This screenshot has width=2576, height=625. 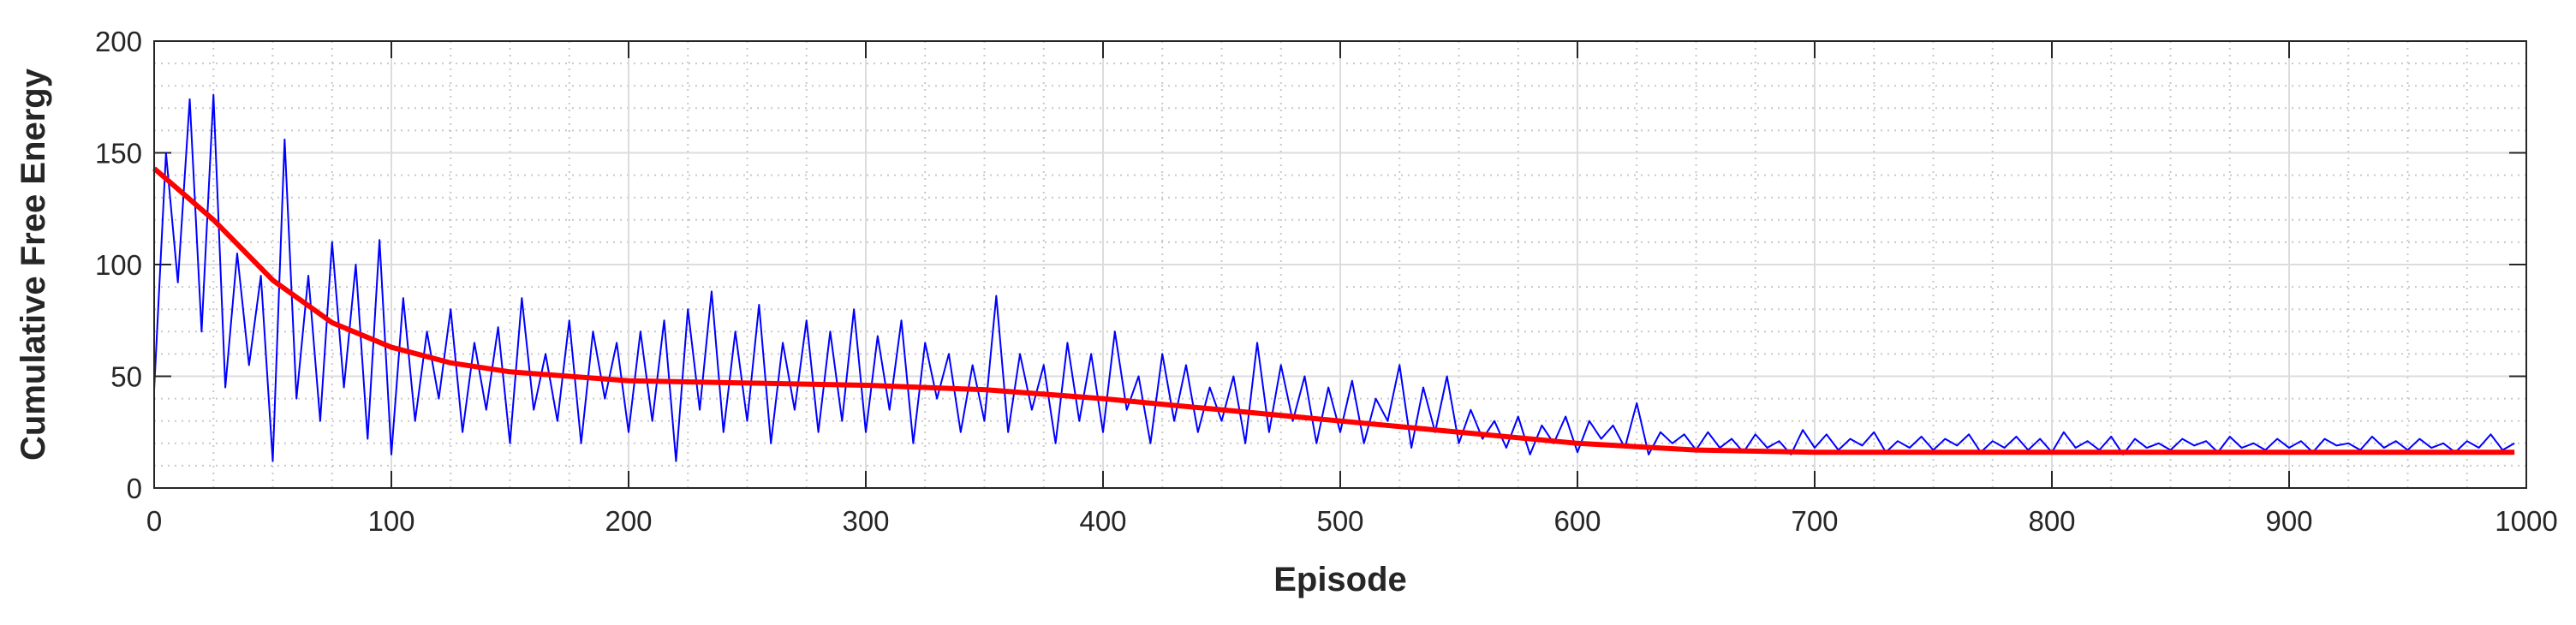 I want to click on x-tick-label: 0, so click(x=154, y=521).